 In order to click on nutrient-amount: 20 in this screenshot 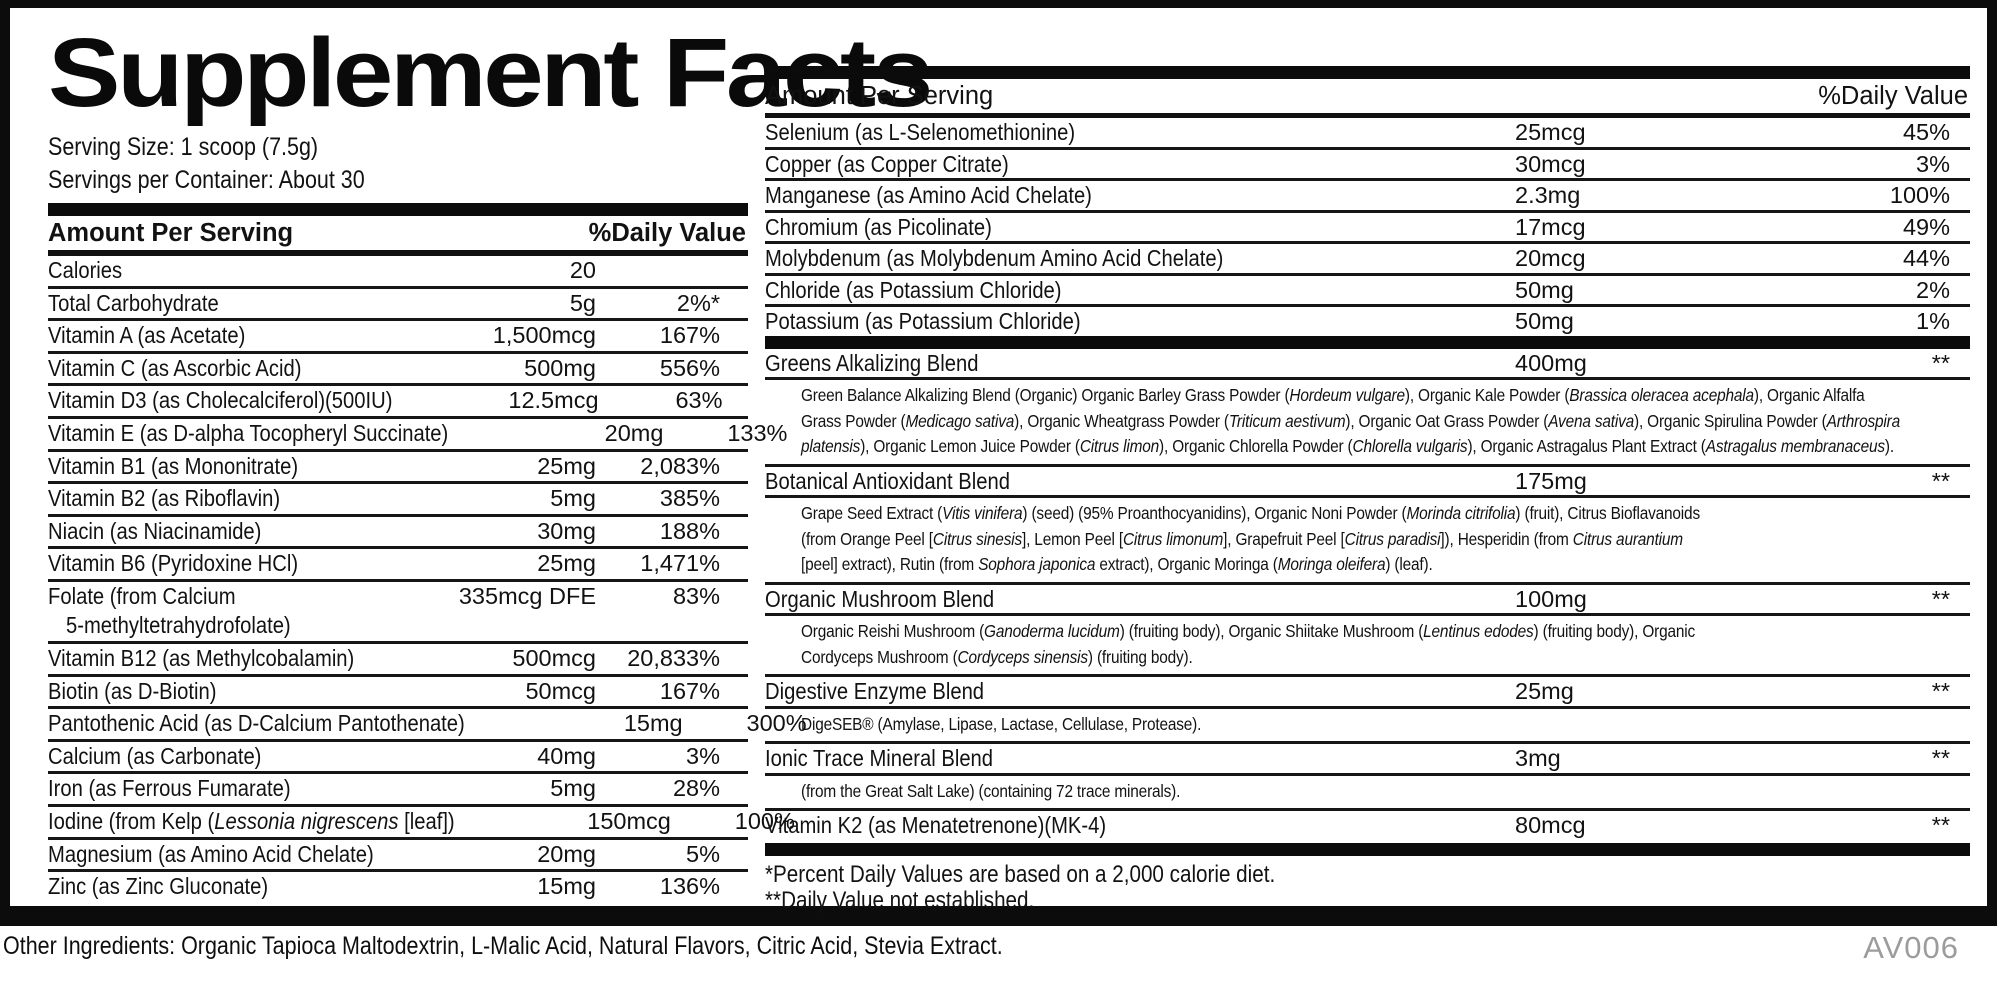, I will do `click(582, 269)`.